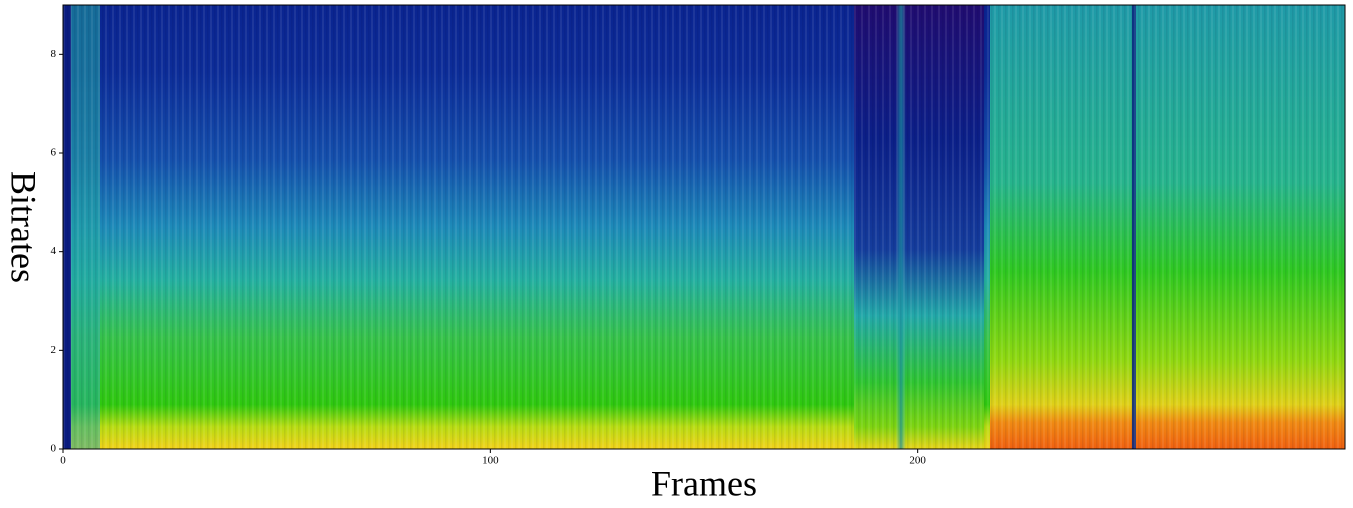 Image resolution: width=1353 pixels, height=508 pixels. I want to click on x-tick-label: 0, so click(63, 461).